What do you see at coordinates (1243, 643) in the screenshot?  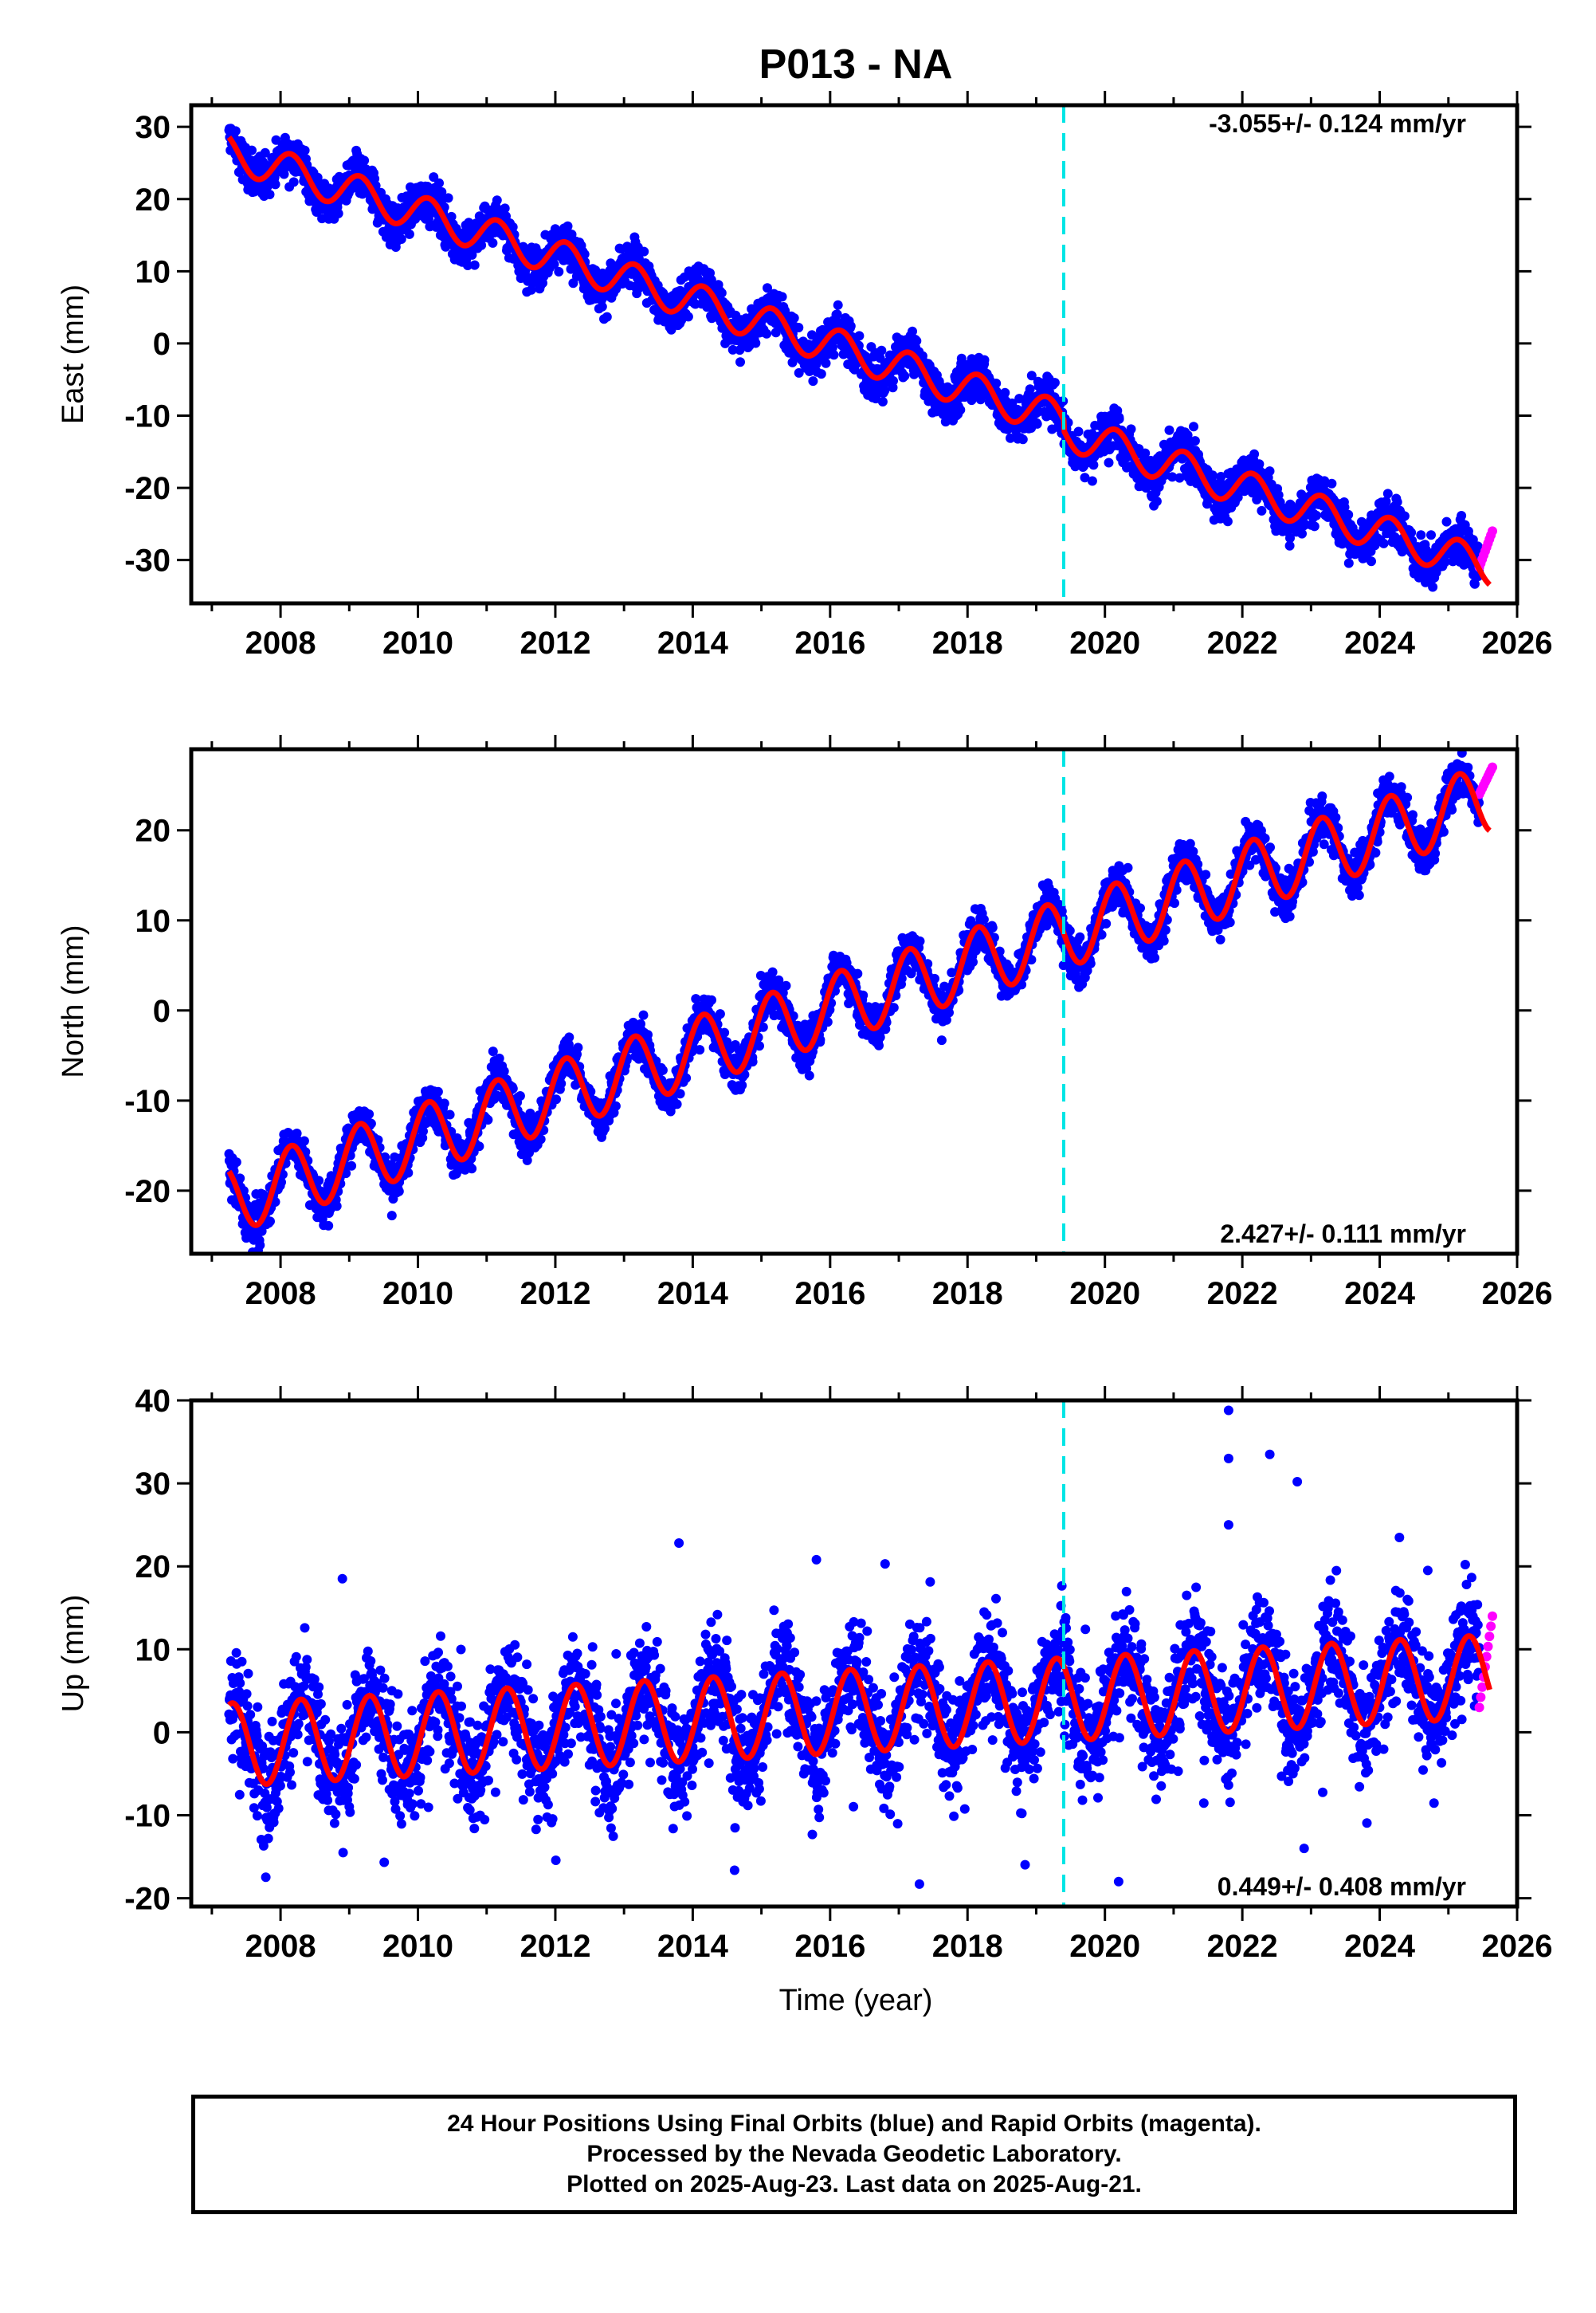 I see `x-tick-label: 2022` at bounding box center [1243, 643].